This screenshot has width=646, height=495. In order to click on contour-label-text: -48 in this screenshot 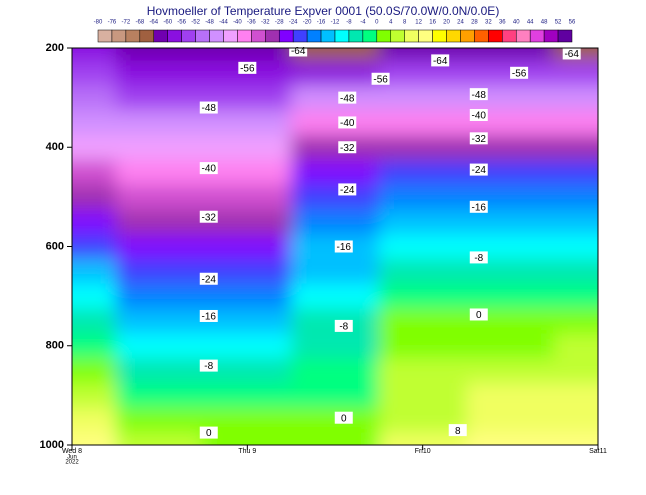, I will do `click(347, 98)`.